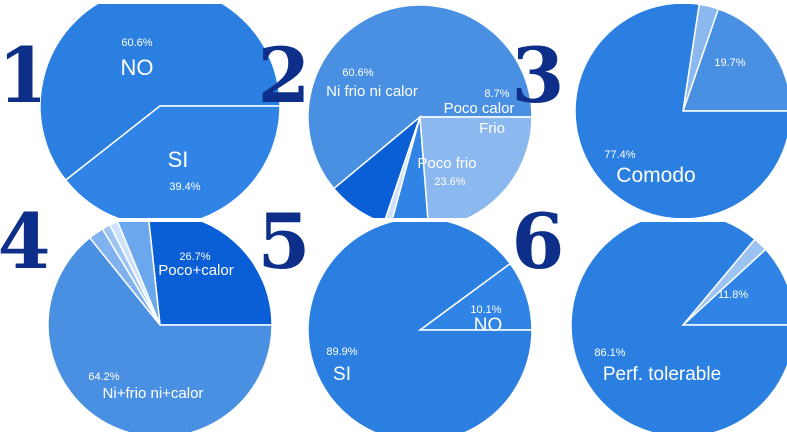  What do you see at coordinates (538, 241) in the screenshot?
I see `chart-number-6: 6` at bounding box center [538, 241].